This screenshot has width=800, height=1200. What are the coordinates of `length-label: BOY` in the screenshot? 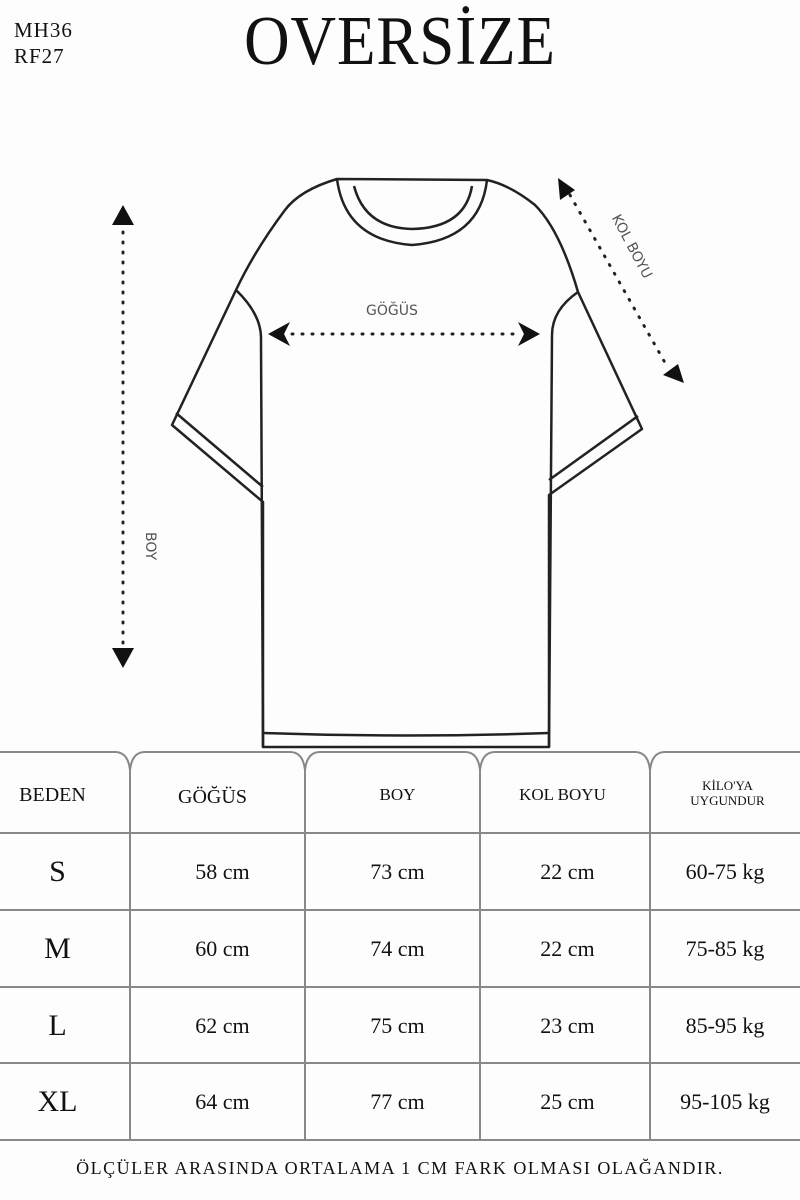 It's located at (150, 546).